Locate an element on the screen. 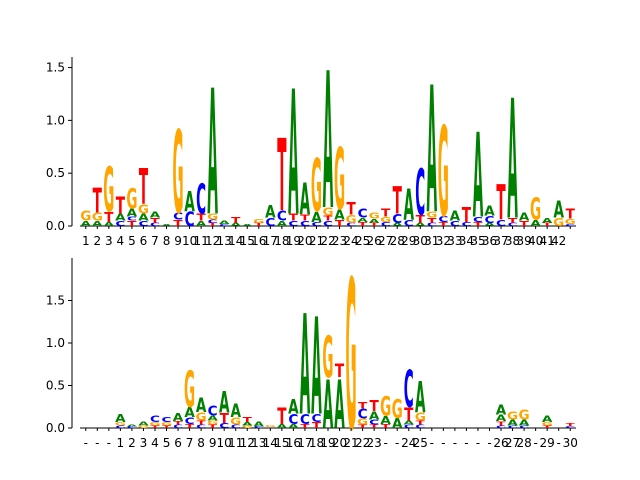 The height and width of the screenshot is (480, 640). x-tick-label: 16 is located at coordinates (258, 241).